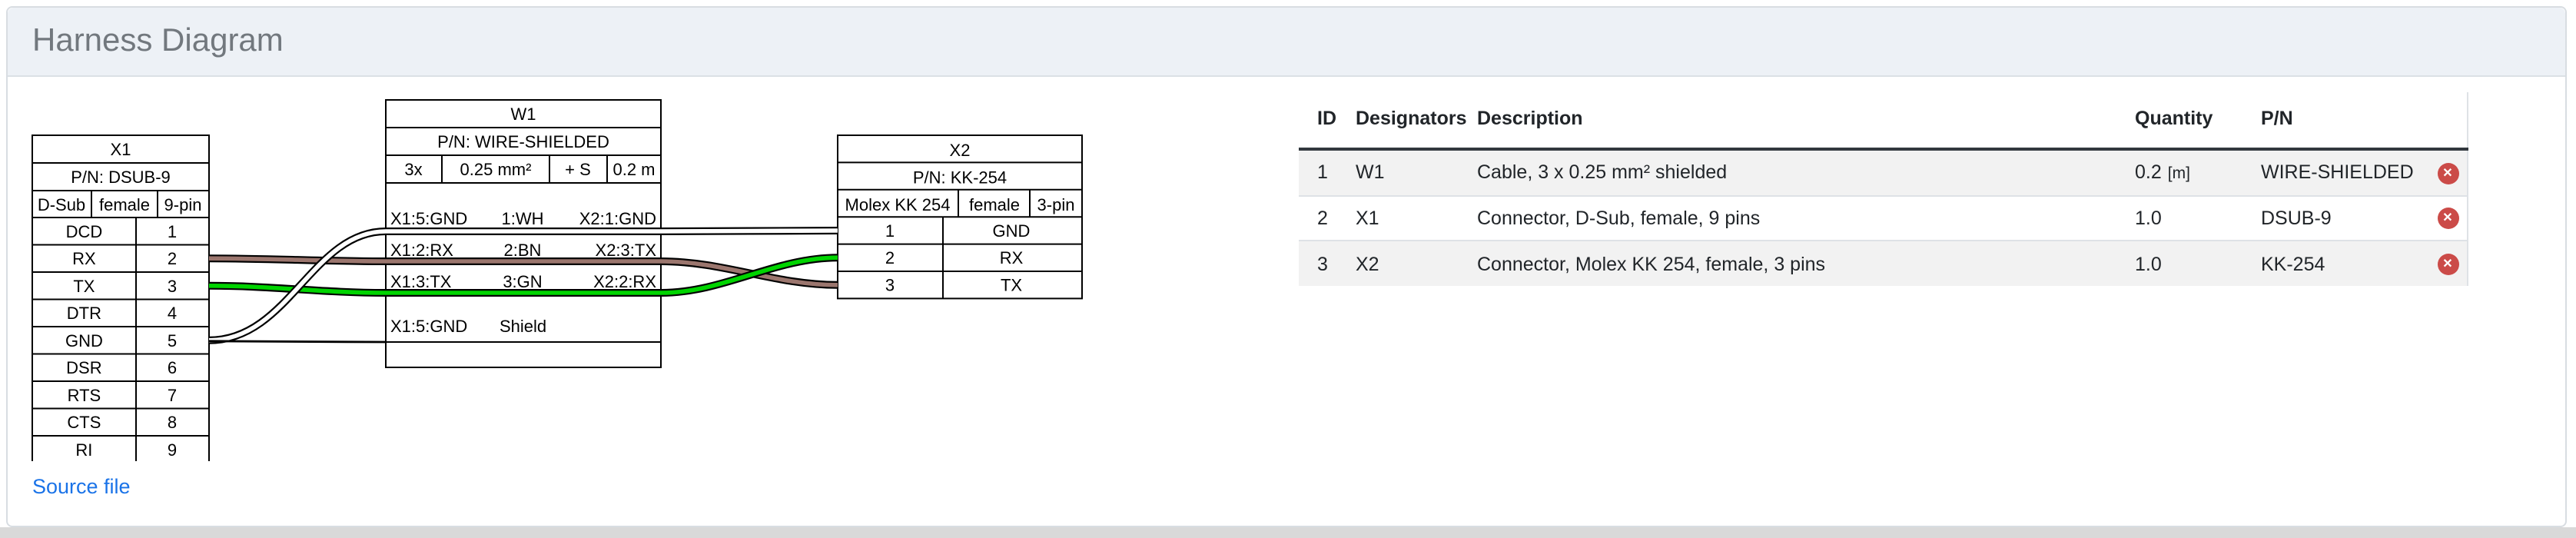 The height and width of the screenshot is (538, 2576). Describe the element at coordinates (1327, 217) in the screenshot. I see `cell-id: 2` at that location.